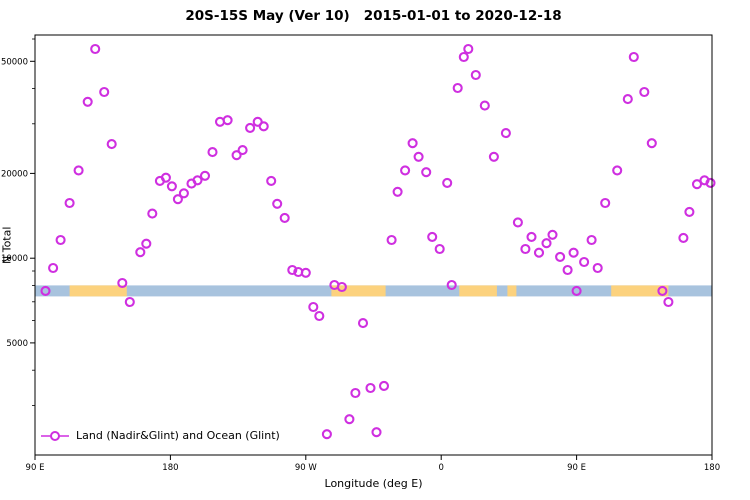  Describe the element at coordinates (373, 483) in the screenshot. I see `x-axis-title: Longitude (deg E)` at that location.